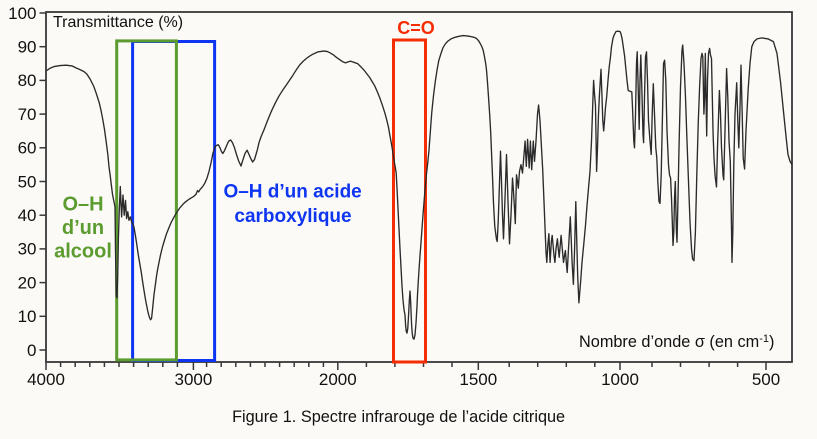  I want to click on svg-text: 2000, so click(338, 379).